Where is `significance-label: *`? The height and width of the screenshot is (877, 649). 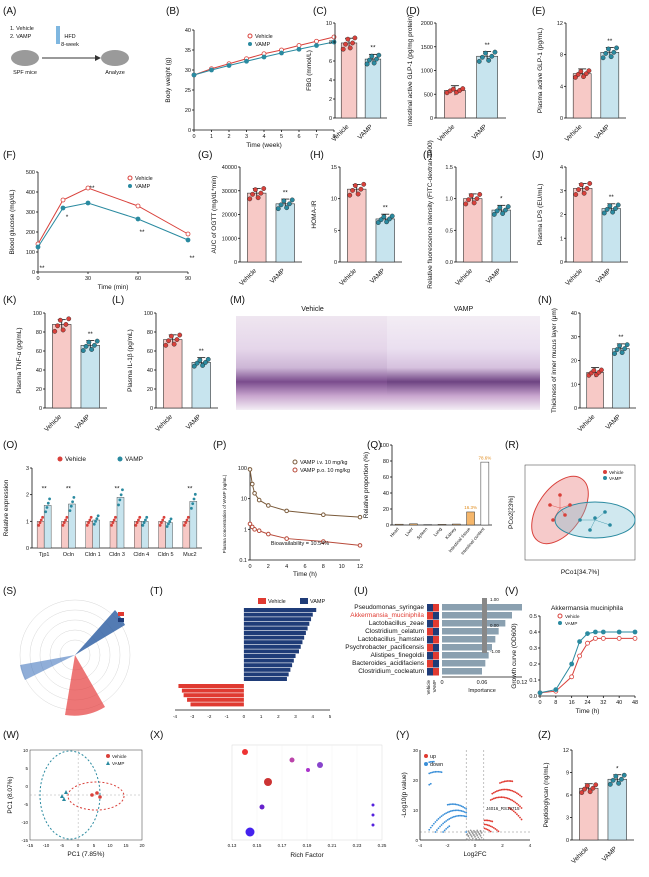
significance-label: * is located at coordinates (617, 768).